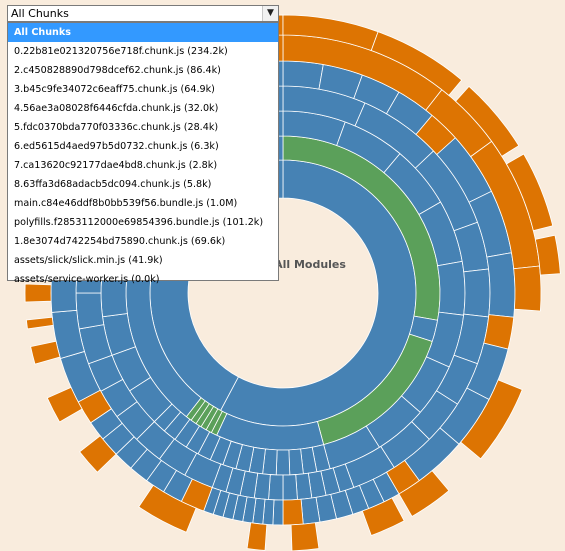 This screenshot has height=551, width=565. What do you see at coordinates (116, 108) in the screenshot?
I see `dropdown-option: 4.56ae3a08028f6446cfda.chunk.js (32.0k)` at bounding box center [116, 108].